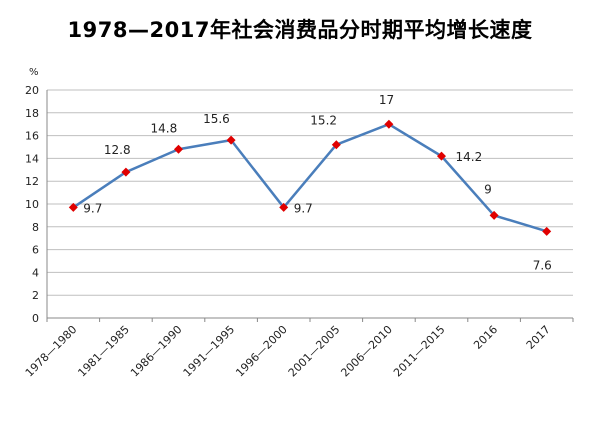  What do you see at coordinates (538, 337) in the screenshot?
I see `x-tick-label: 2017` at bounding box center [538, 337].